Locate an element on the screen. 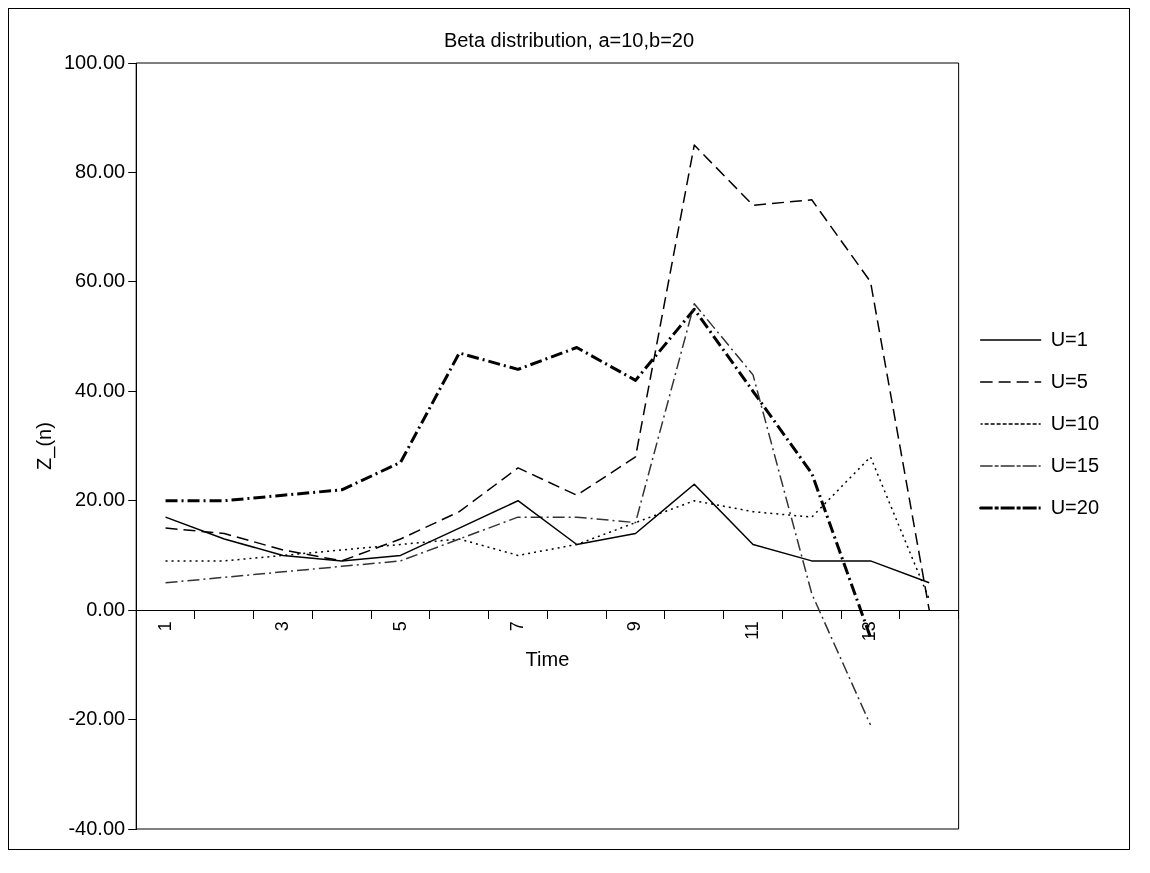 This screenshot has height=873, width=1150. legend-label: U=1 is located at coordinates (1069, 338).